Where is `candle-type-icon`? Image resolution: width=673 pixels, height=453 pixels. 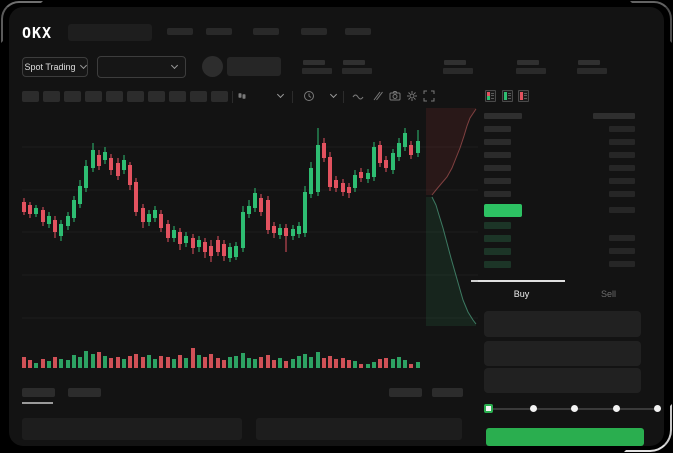 candle-type-icon is located at coordinates (244, 98).